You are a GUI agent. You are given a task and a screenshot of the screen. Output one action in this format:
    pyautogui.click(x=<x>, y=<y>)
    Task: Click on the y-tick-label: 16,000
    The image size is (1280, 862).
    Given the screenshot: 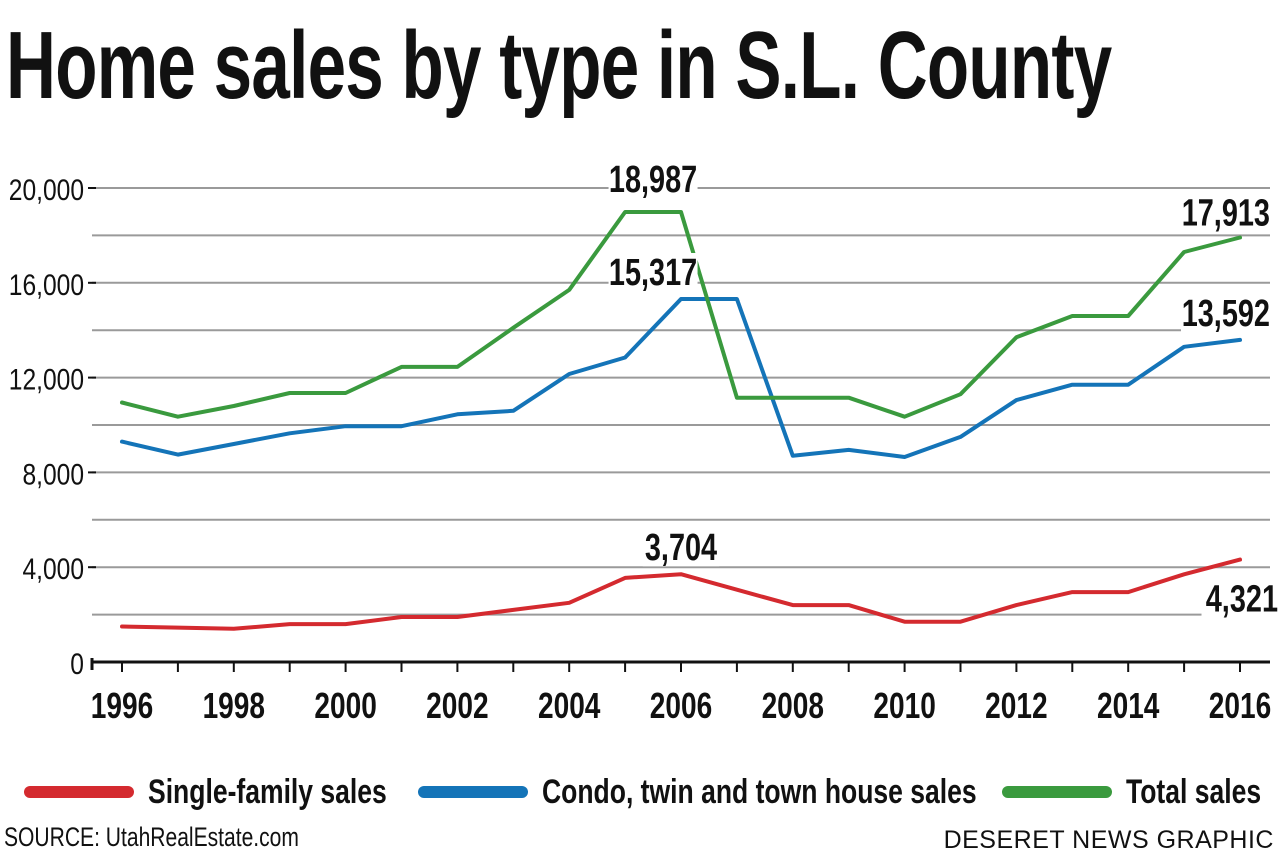 What is the action you would take?
    pyautogui.click(x=46, y=284)
    